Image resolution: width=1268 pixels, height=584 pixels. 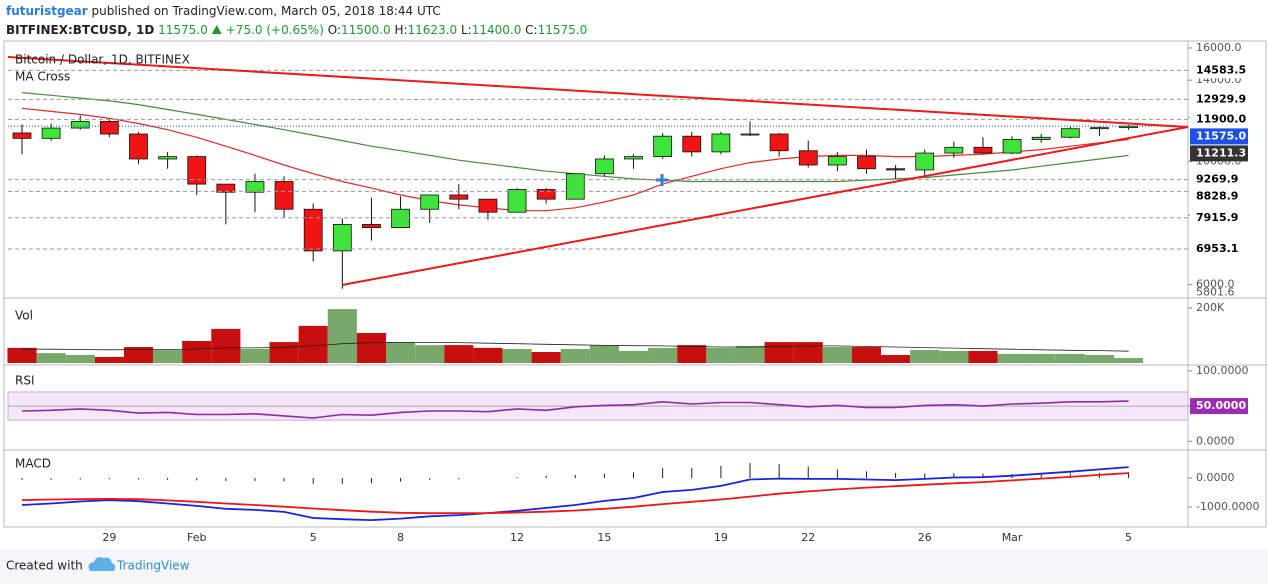 I want to click on publisher: futuristgear, so click(x=47, y=11).